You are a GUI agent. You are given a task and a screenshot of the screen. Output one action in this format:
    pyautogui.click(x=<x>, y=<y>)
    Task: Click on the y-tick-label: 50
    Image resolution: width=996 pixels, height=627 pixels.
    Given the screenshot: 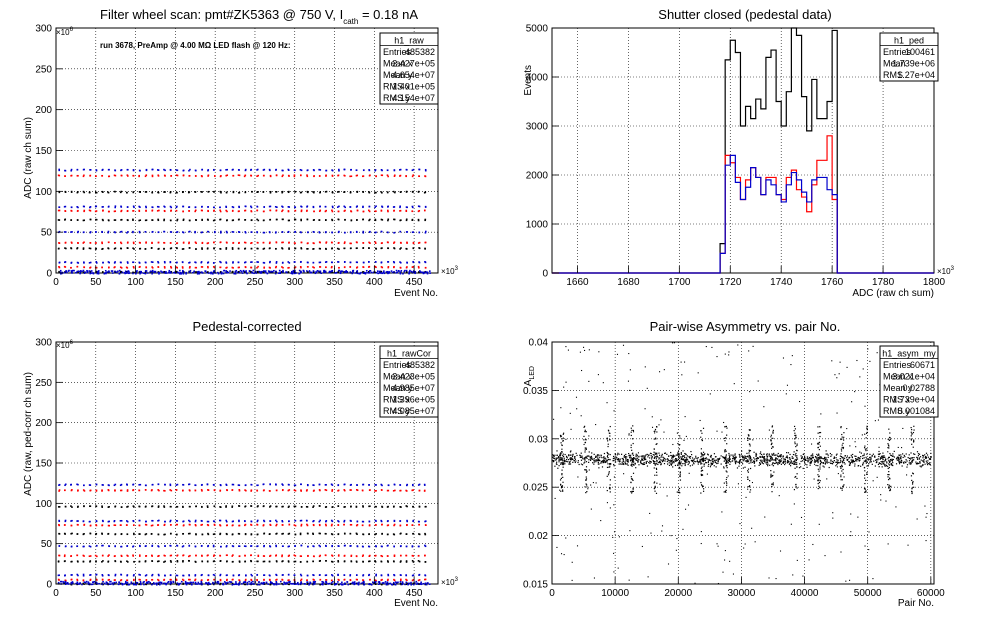 What is the action you would take?
    pyautogui.click(x=47, y=233)
    